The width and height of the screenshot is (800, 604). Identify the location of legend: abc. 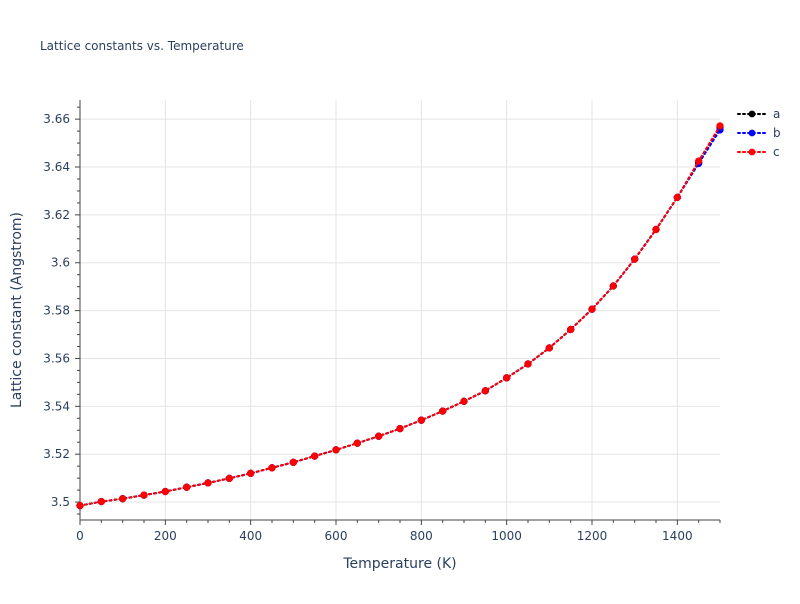
(759, 133).